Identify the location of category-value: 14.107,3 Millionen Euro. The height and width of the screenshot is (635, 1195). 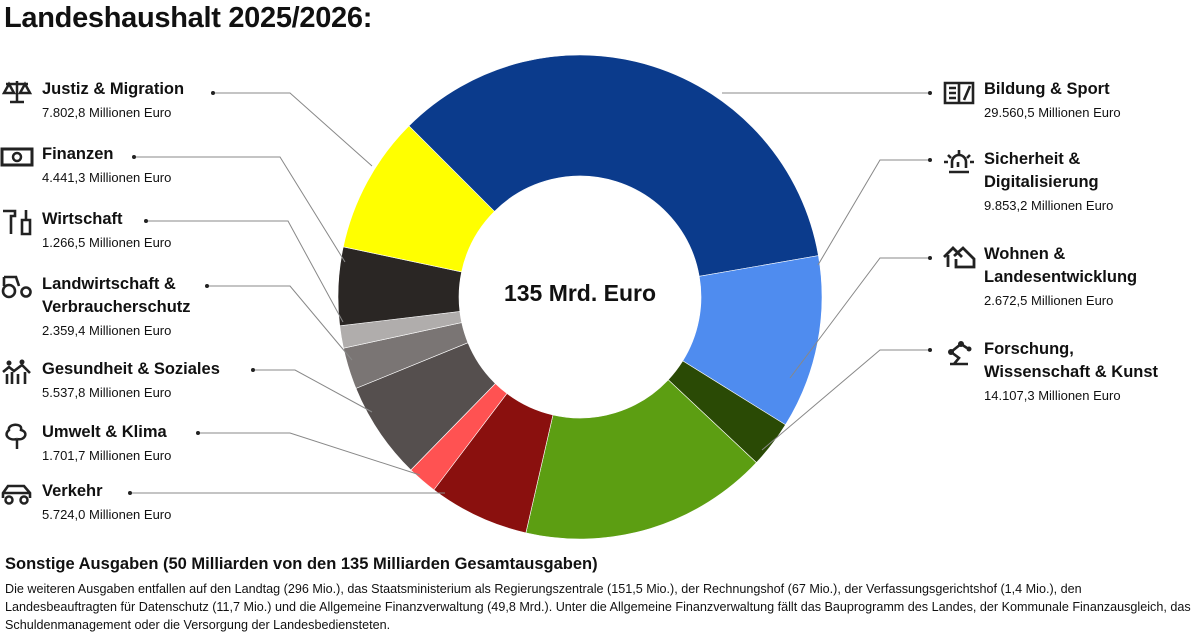
(1052, 395).